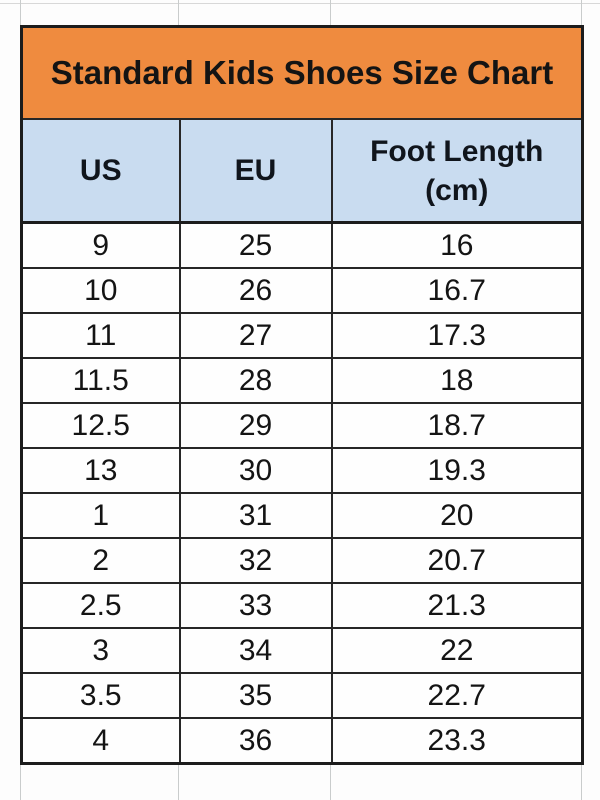 The width and height of the screenshot is (600, 800). I want to click on table-row: 12.5 29 18.7, so click(302, 425).